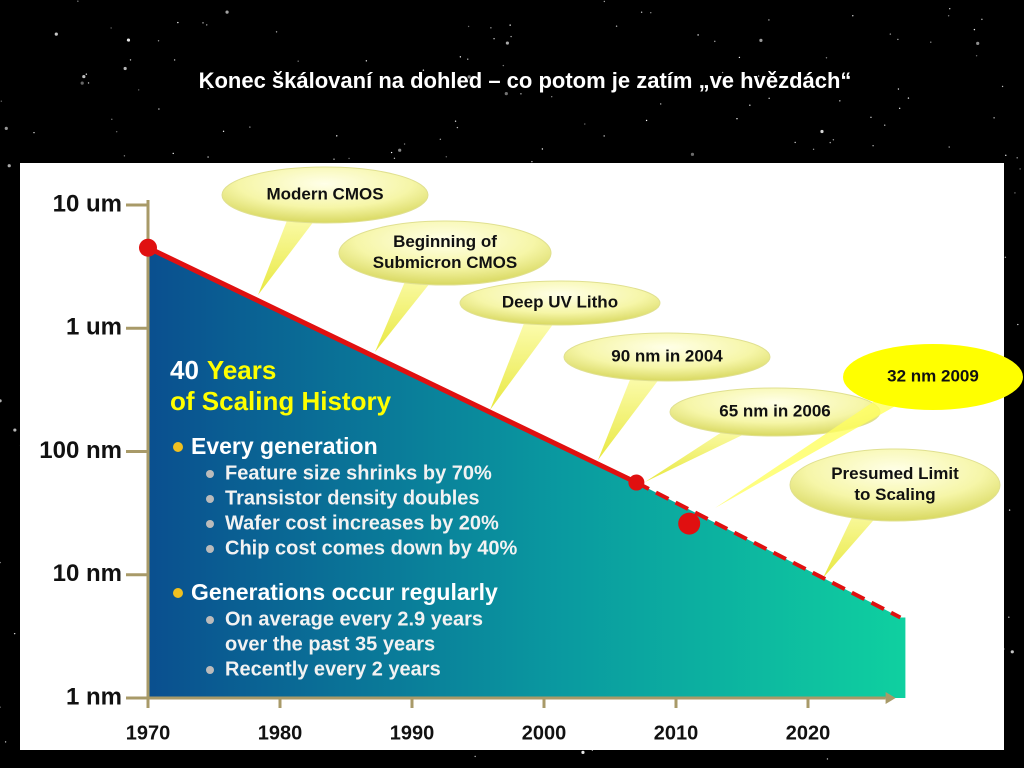 This screenshot has width=1024, height=768. What do you see at coordinates (445, 241) in the screenshot?
I see `callout-text: Beginning of` at bounding box center [445, 241].